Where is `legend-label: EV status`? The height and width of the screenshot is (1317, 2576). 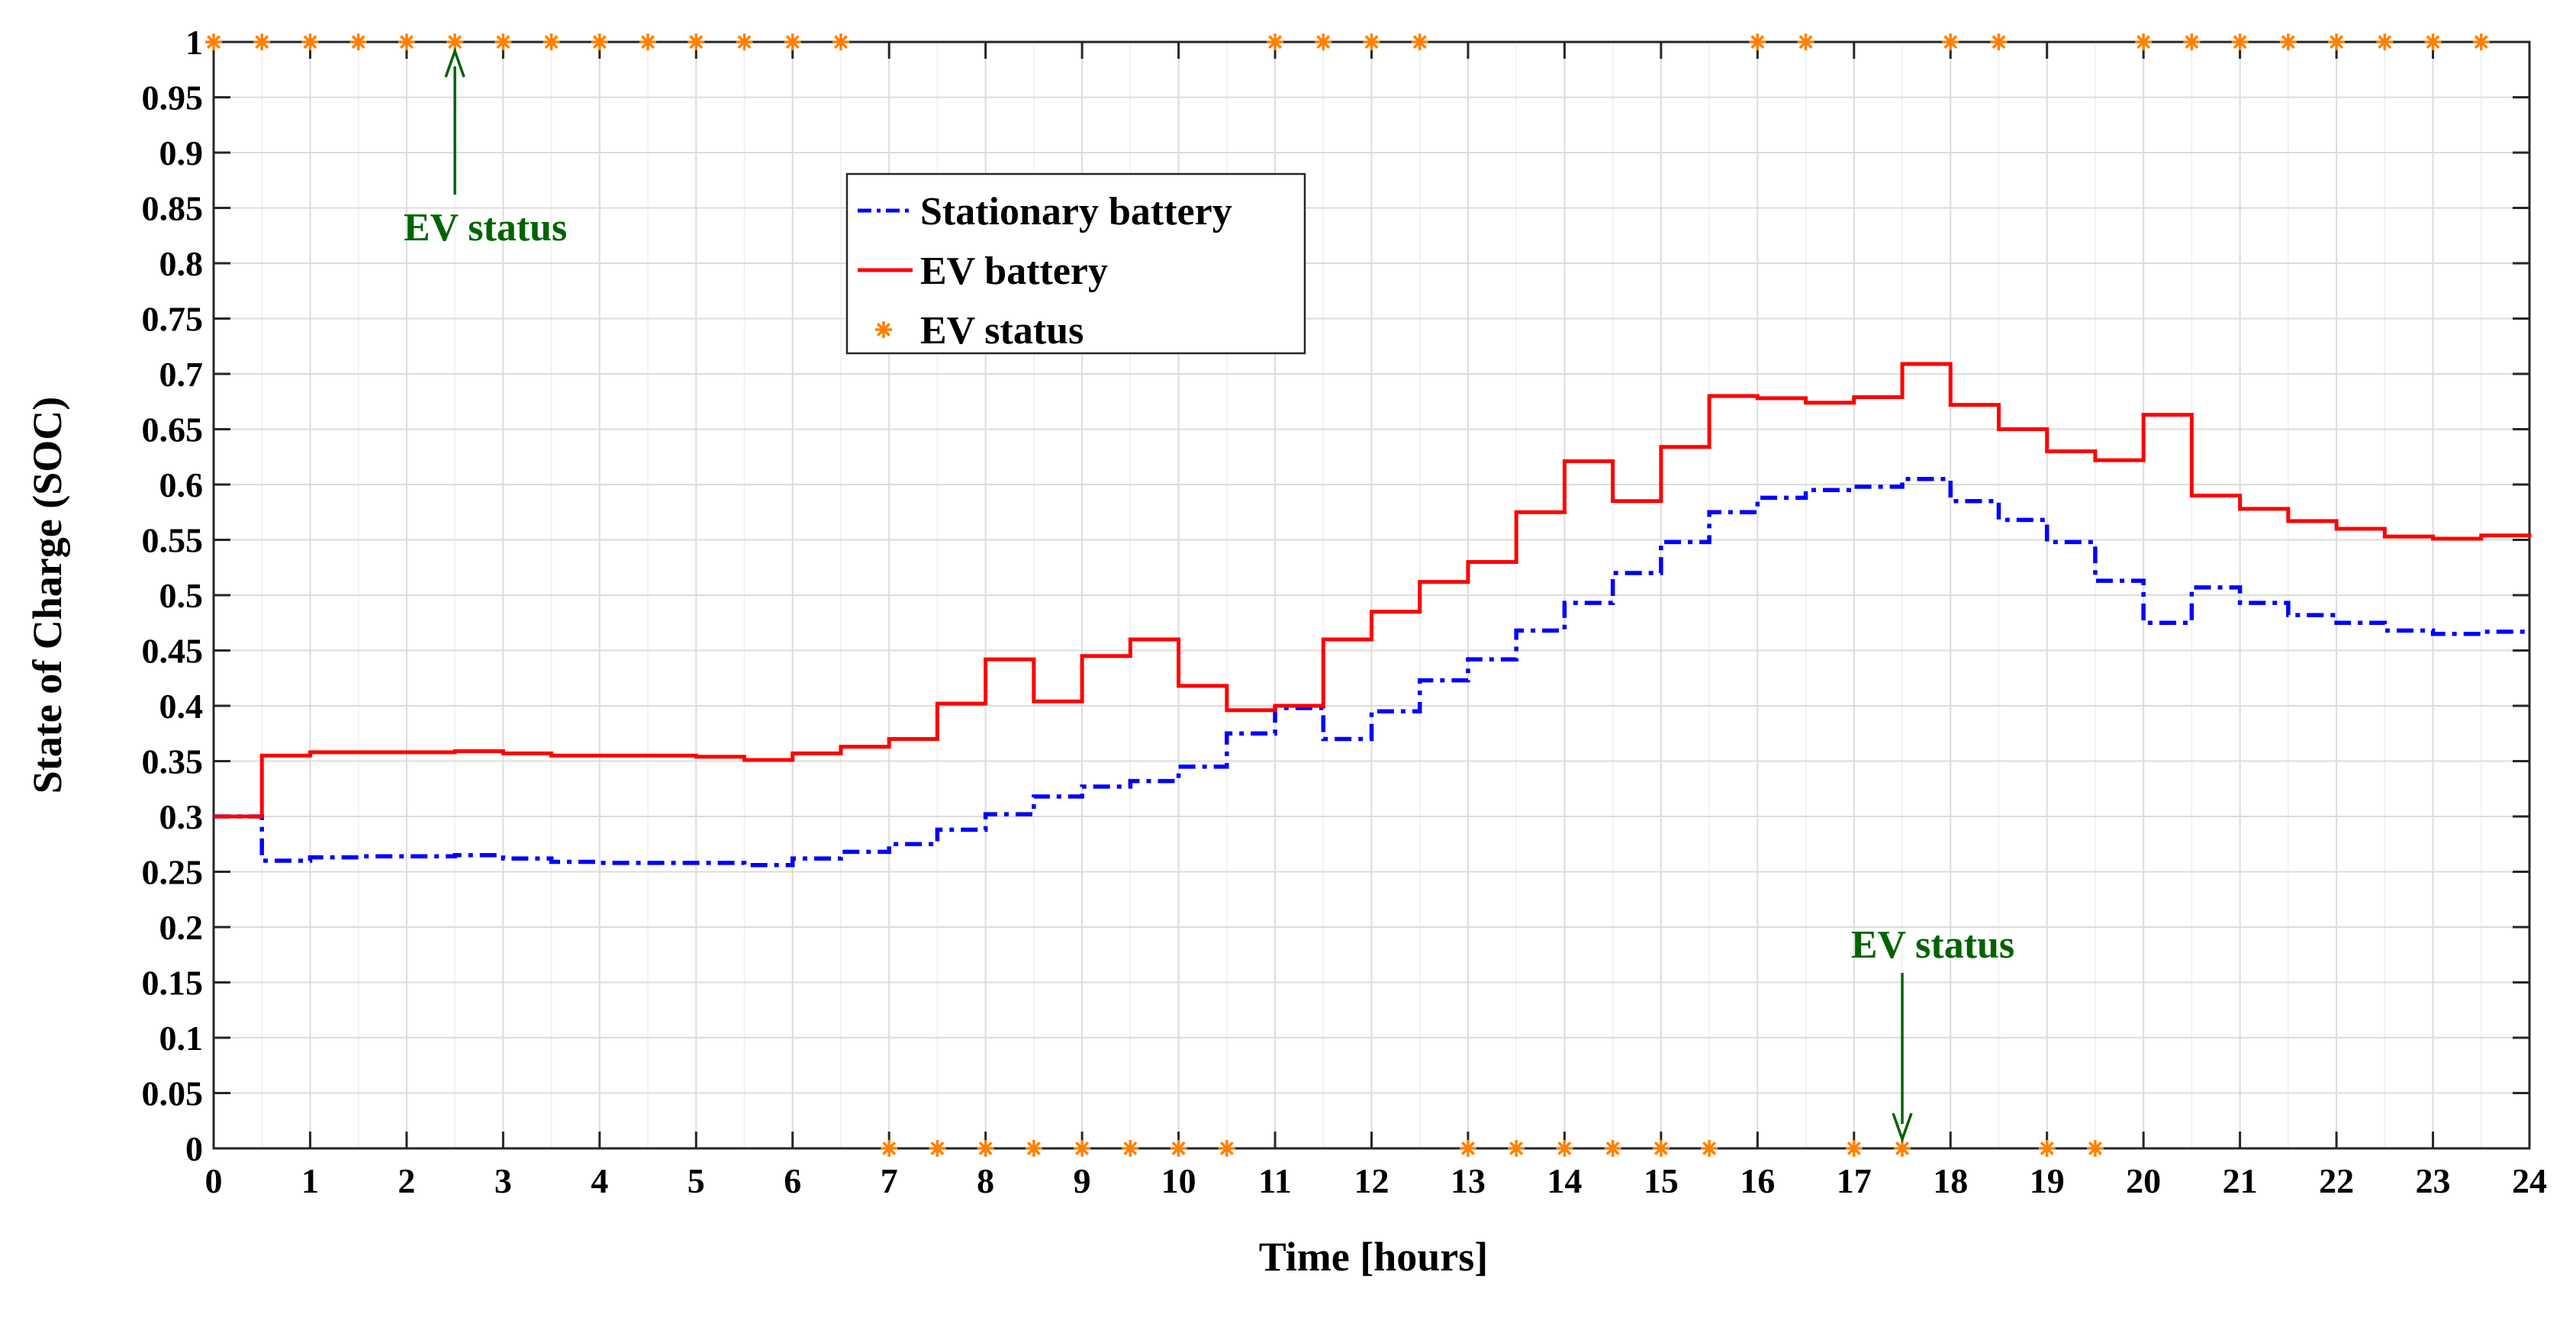
legend-label: EV status is located at coordinates (1002, 331).